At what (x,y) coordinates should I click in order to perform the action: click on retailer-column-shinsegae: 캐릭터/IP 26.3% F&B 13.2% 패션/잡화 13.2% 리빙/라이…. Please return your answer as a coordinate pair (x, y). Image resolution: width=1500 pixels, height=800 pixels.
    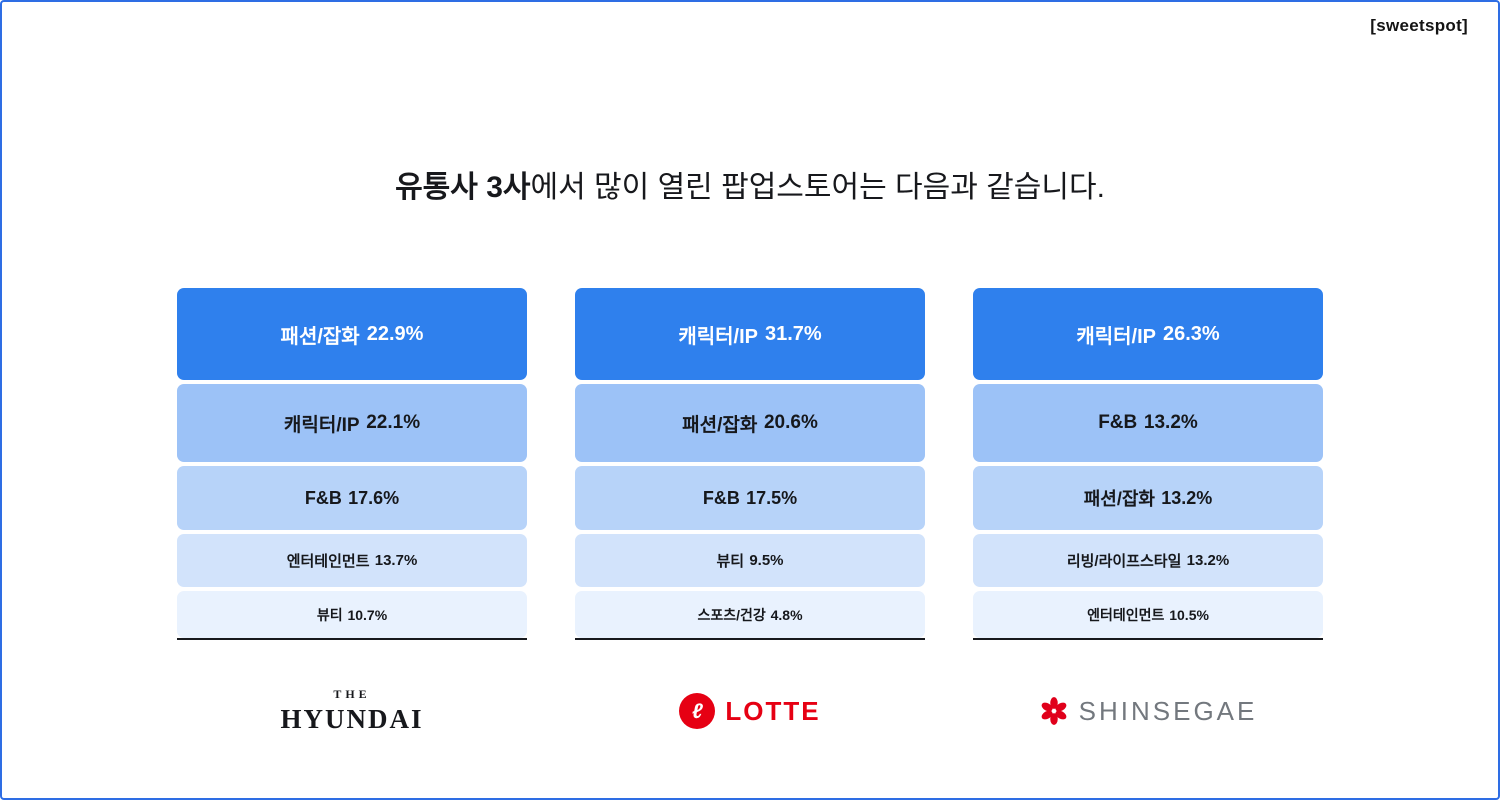
    Looking at the image, I should click on (1148, 515).